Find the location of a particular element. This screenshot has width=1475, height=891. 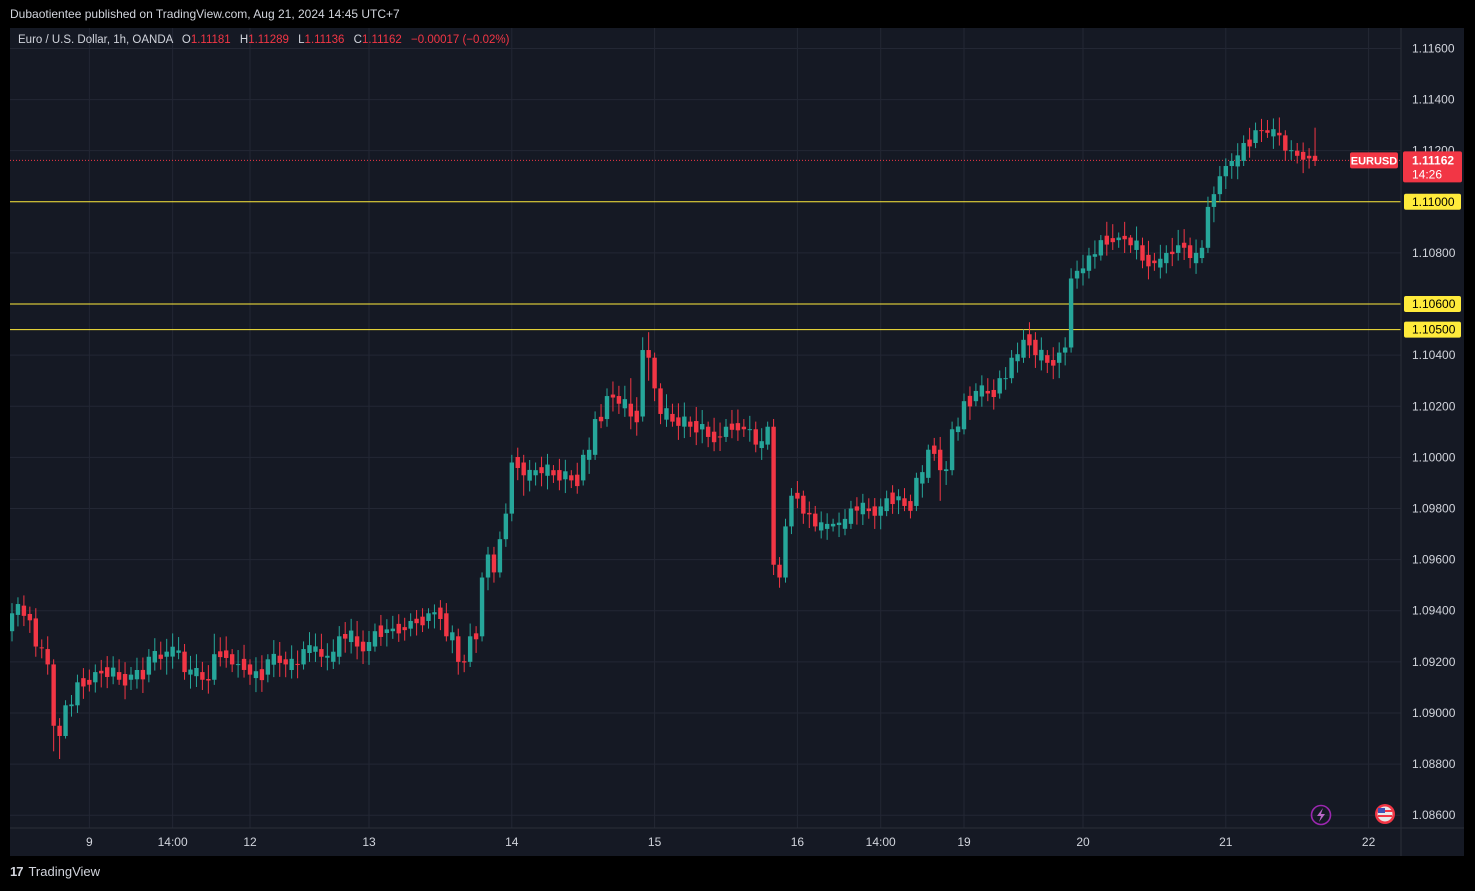

tradingview-brand: 17 TradingView is located at coordinates (55, 871).